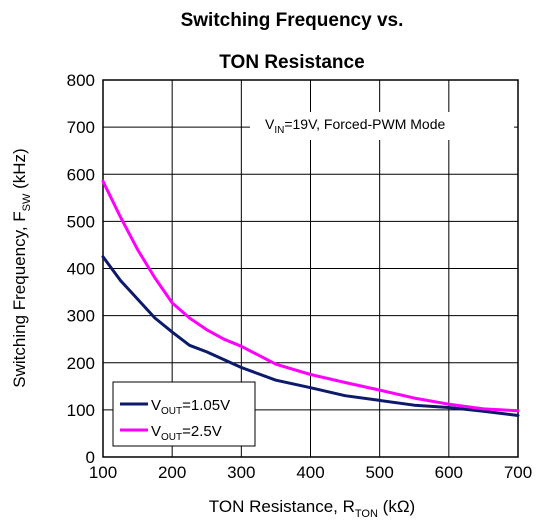 This screenshot has height=520, width=544. I want to click on y-tick-label: 500, so click(81, 221).